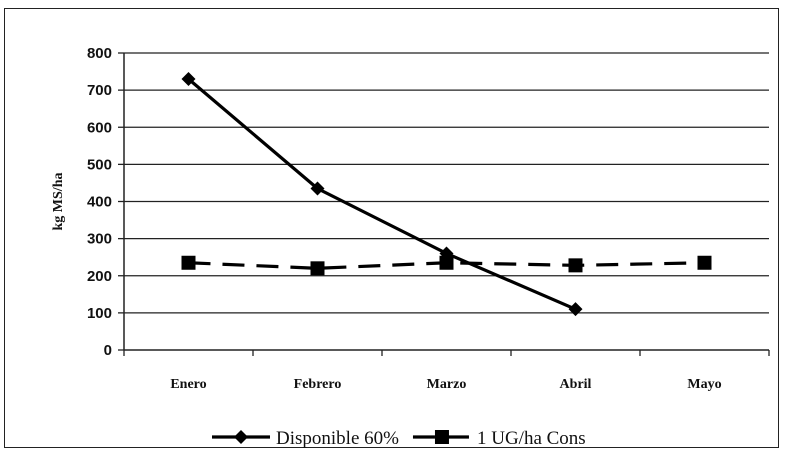 This screenshot has width=788, height=452. What do you see at coordinates (704, 384) in the screenshot?
I see `x-tick-label: Mayo` at bounding box center [704, 384].